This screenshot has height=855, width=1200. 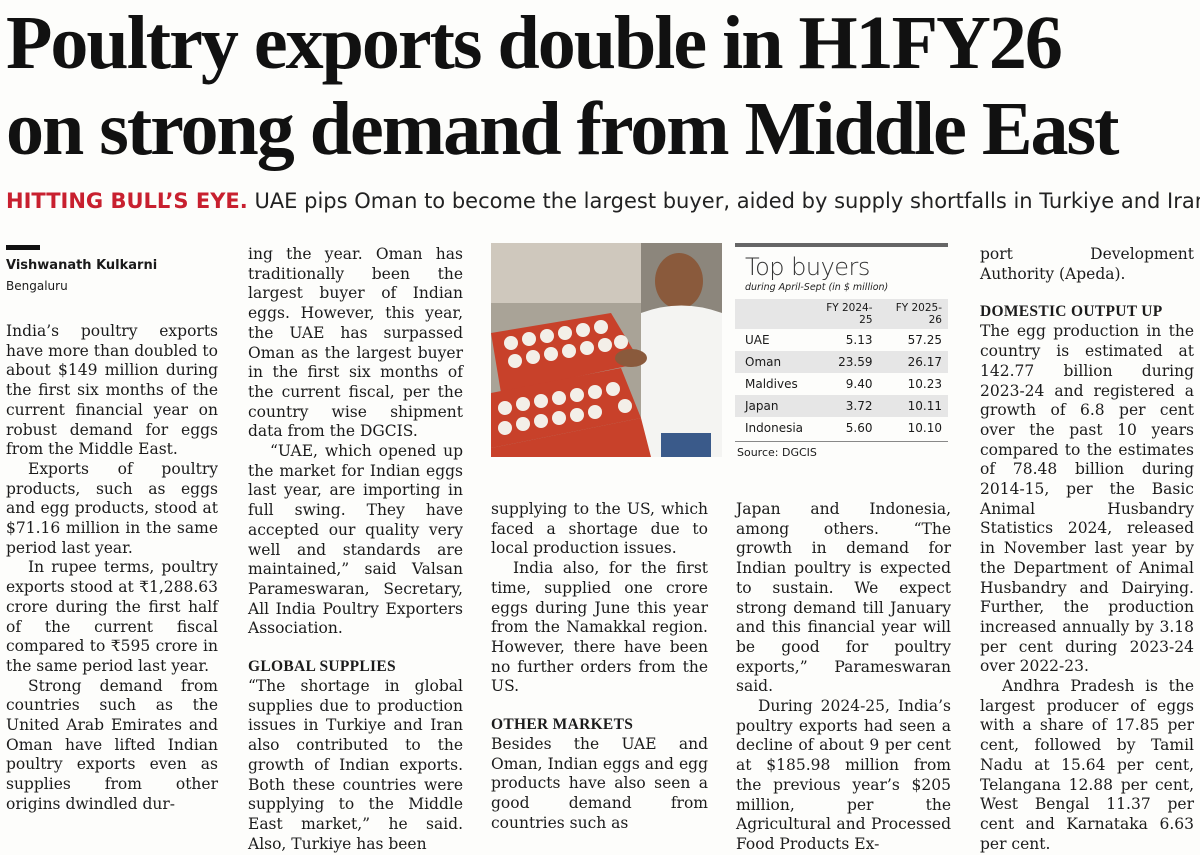 I want to click on headline-line-1: Poultry exports double in H1FY26, so click(x=534, y=43).